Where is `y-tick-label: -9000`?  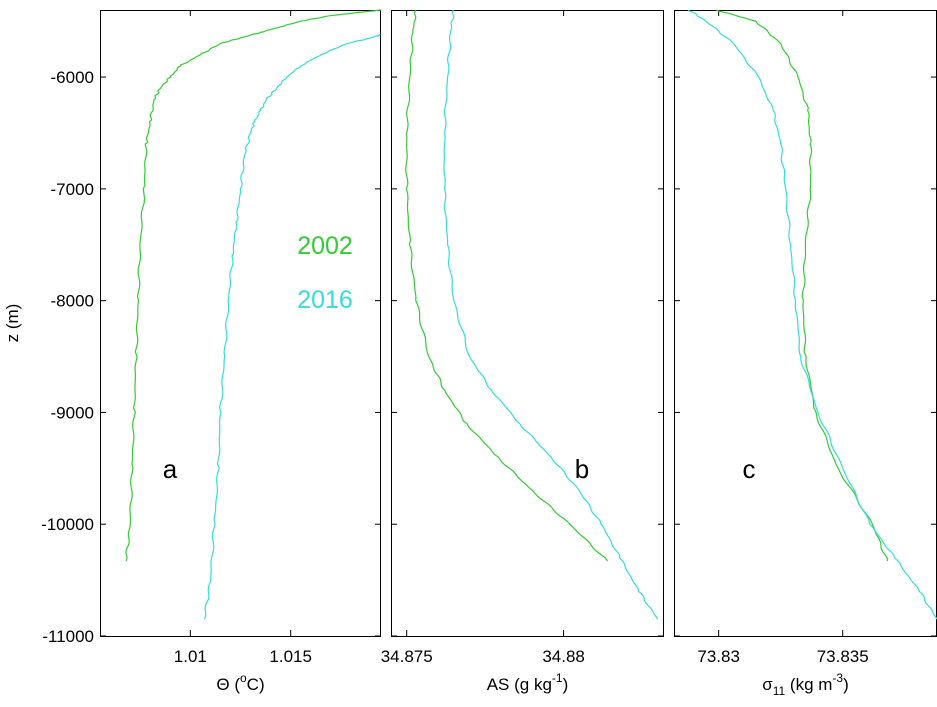
y-tick-label: -9000 is located at coordinates (72, 412).